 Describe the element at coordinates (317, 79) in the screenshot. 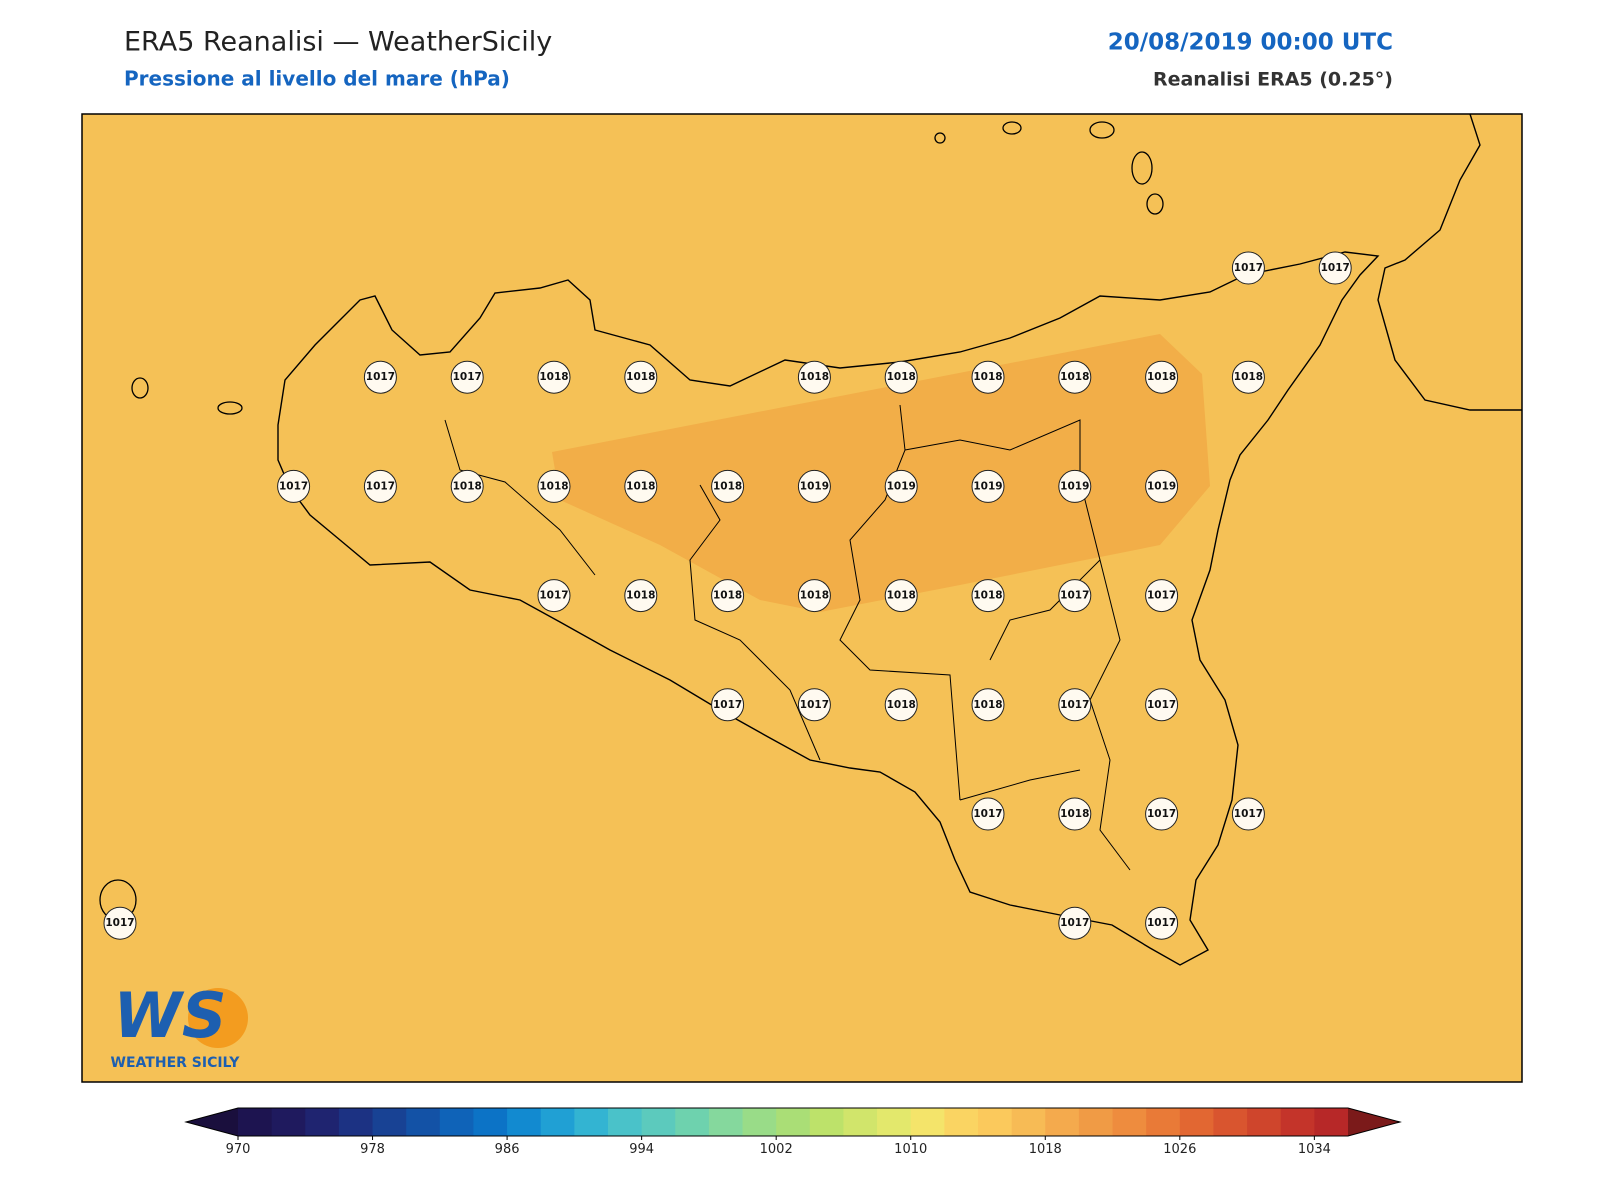

I see `subtitle: Pressione al livello del mare (hPa)` at that location.